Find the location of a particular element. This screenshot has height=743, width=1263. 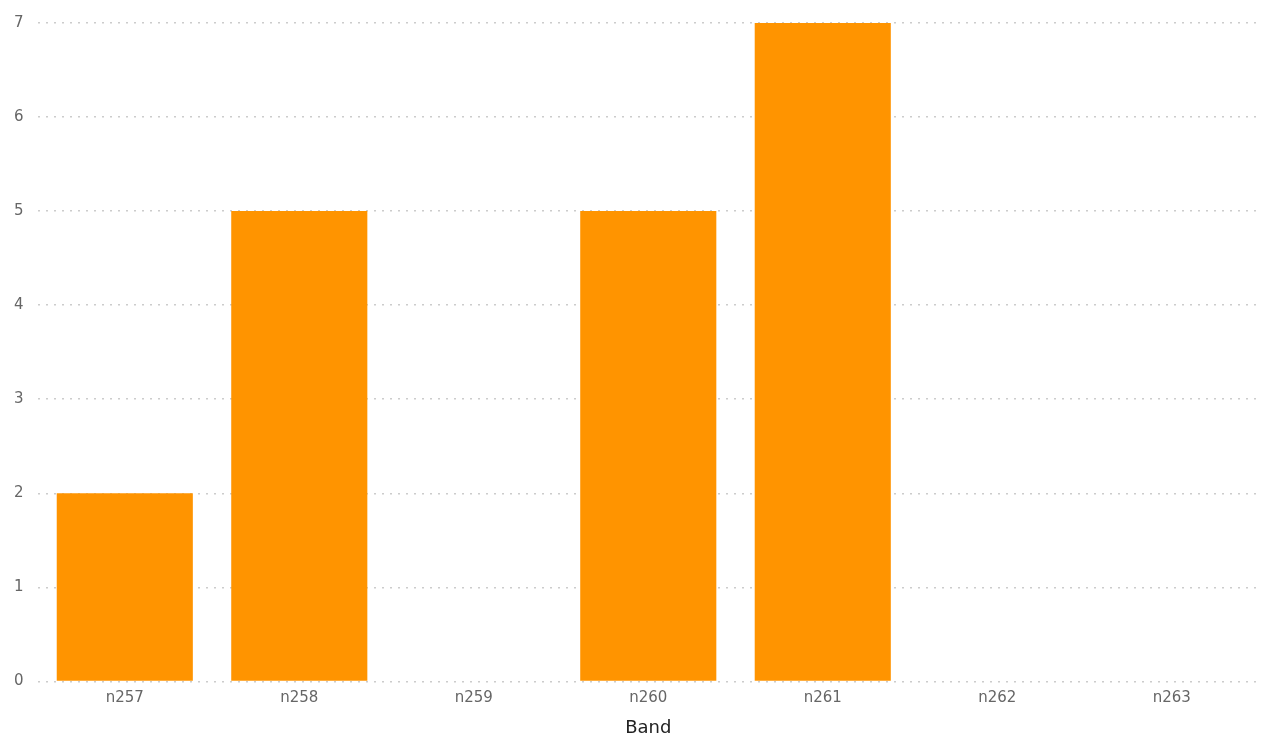

y-tick-label: 7 is located at coordinates (19, 21).